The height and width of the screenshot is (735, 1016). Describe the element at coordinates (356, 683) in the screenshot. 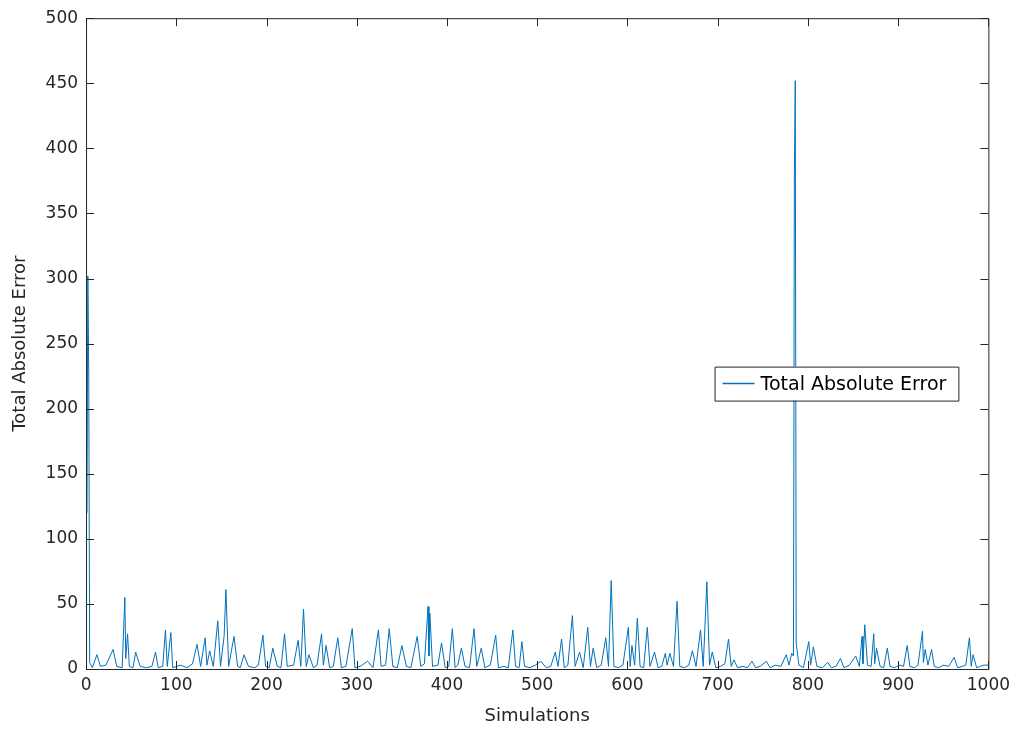

I see `x-tick-label: 300` at that location.